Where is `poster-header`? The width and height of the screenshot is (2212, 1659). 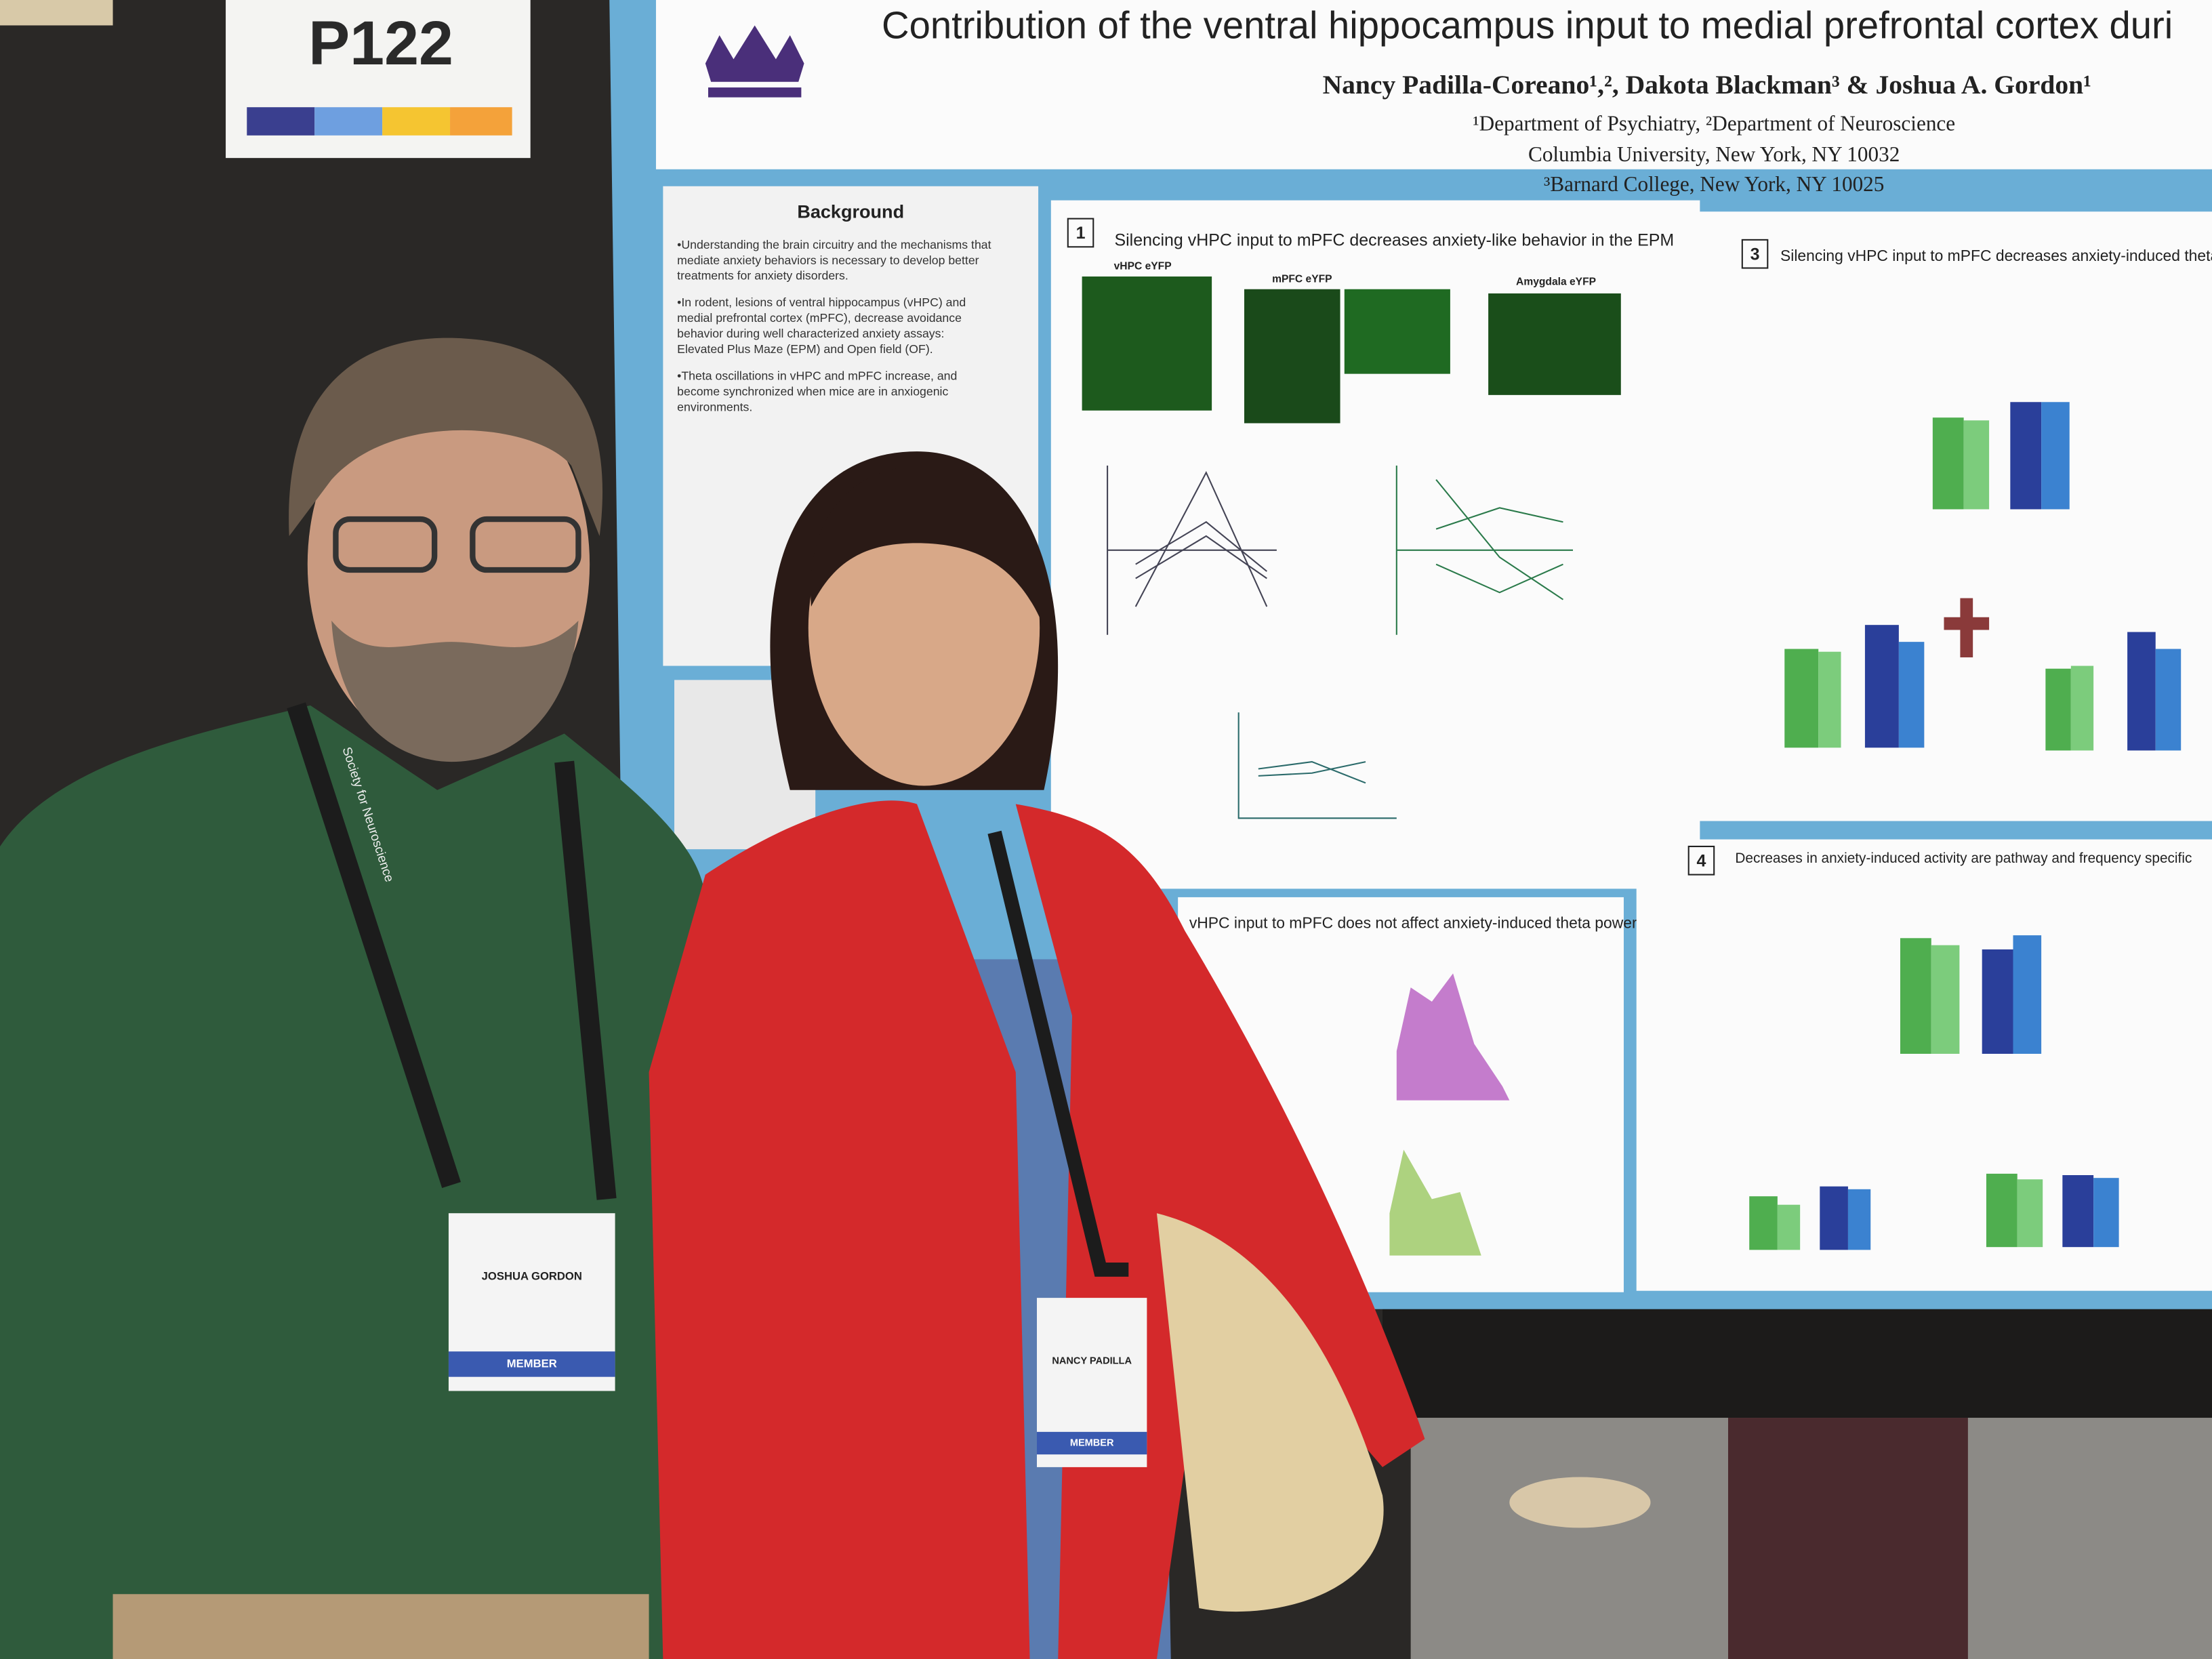 poster-header is located at coordinates (1433, 84).